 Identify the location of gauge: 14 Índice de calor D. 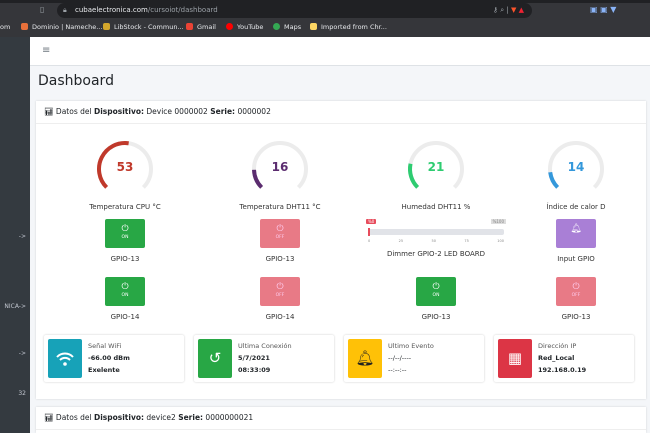
(576, 177).